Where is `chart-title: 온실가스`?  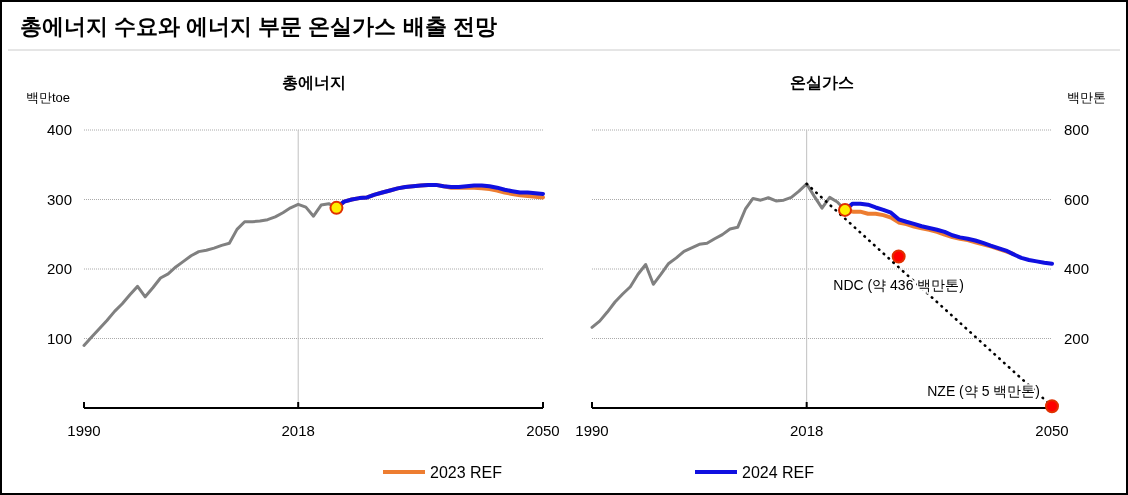 chart-title: 온실가스 is located at coordinates (822, 82).